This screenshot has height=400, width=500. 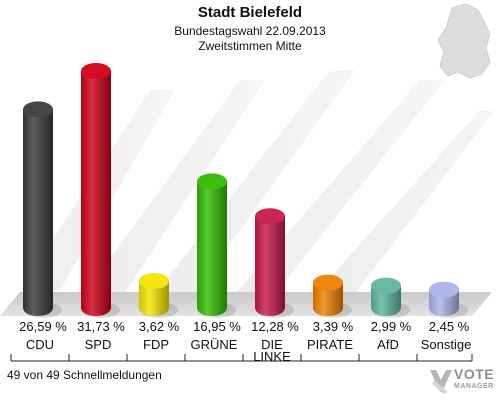 What do you see at coordinates (158, 295) in the screenshot?
I see `bar-fdp` at bounding box center [158, 295].